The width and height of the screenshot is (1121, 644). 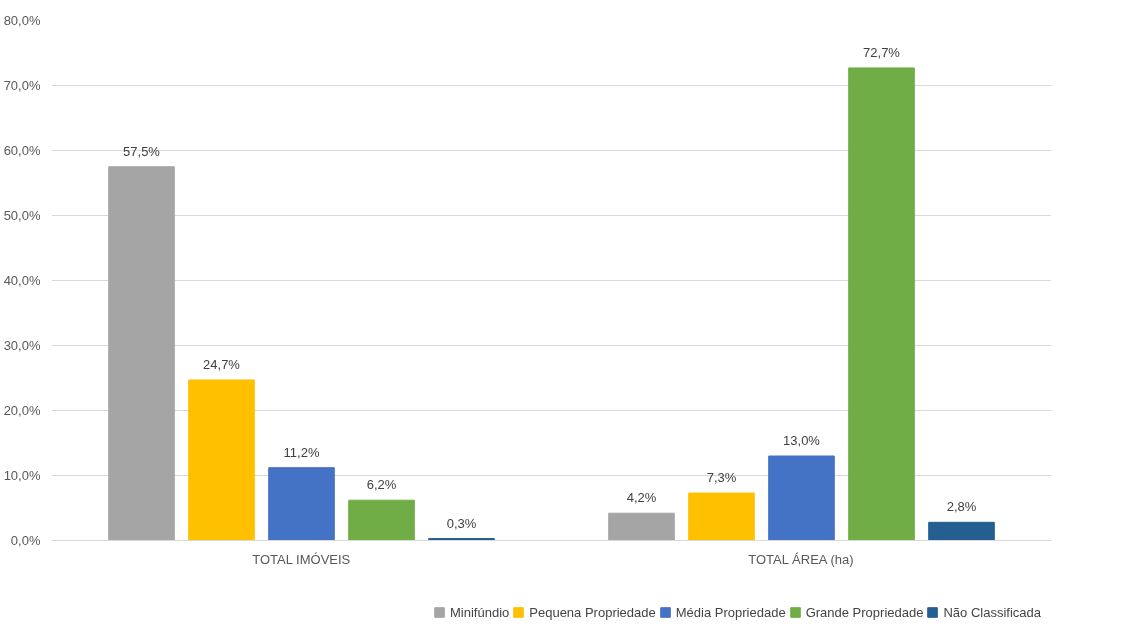 I want to click on y-tick-label: 30,0%, so click(x=22, y=345).